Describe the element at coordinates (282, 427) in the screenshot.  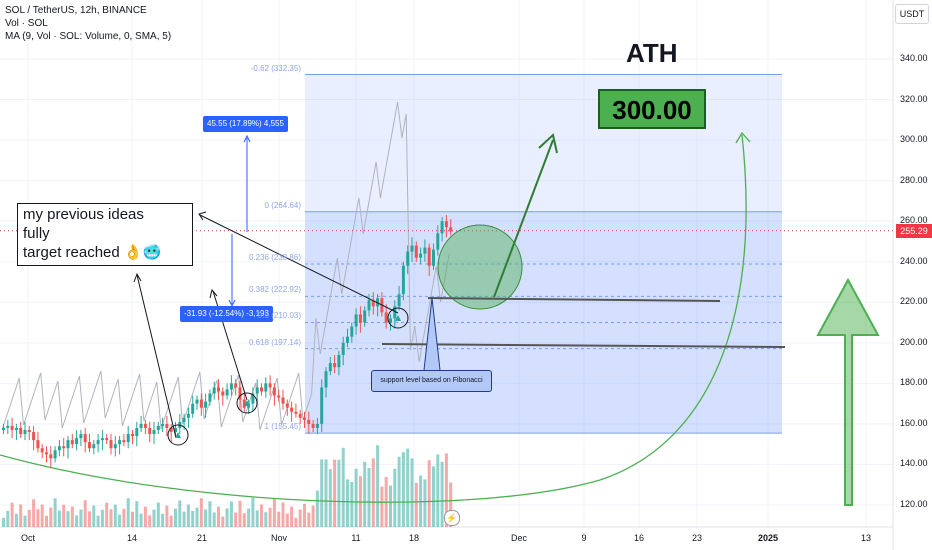
I see `fib-level-label: 1 (155.45)` at that location.